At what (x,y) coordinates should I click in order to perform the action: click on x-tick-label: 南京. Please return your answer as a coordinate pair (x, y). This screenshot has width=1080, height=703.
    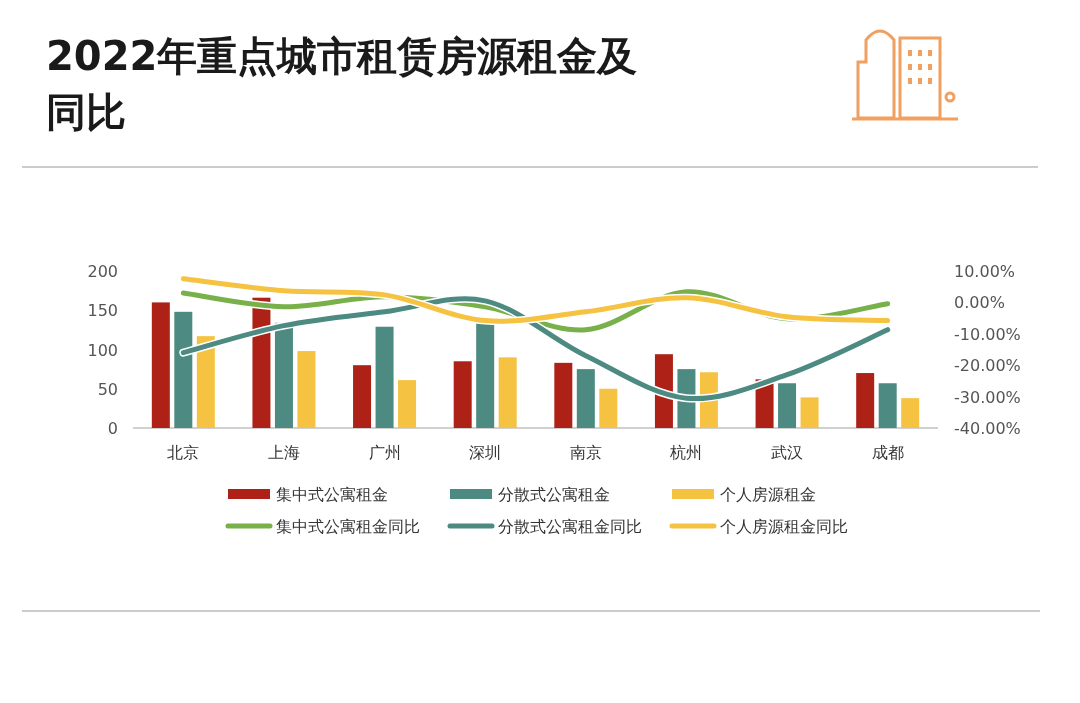
    Looking at the image, I should click on (585, 452).